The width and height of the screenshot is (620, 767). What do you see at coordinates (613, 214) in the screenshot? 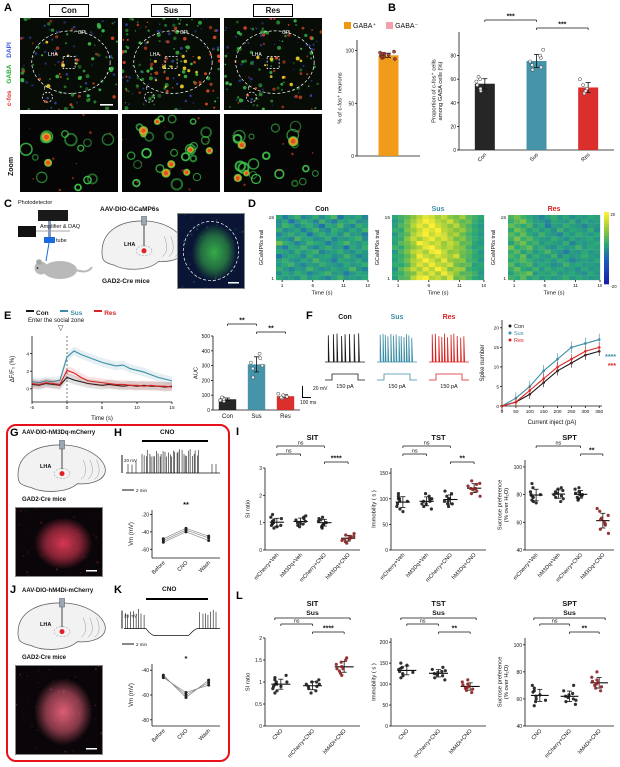
I see `svg-text: 20` at bounding box center [613, 214].